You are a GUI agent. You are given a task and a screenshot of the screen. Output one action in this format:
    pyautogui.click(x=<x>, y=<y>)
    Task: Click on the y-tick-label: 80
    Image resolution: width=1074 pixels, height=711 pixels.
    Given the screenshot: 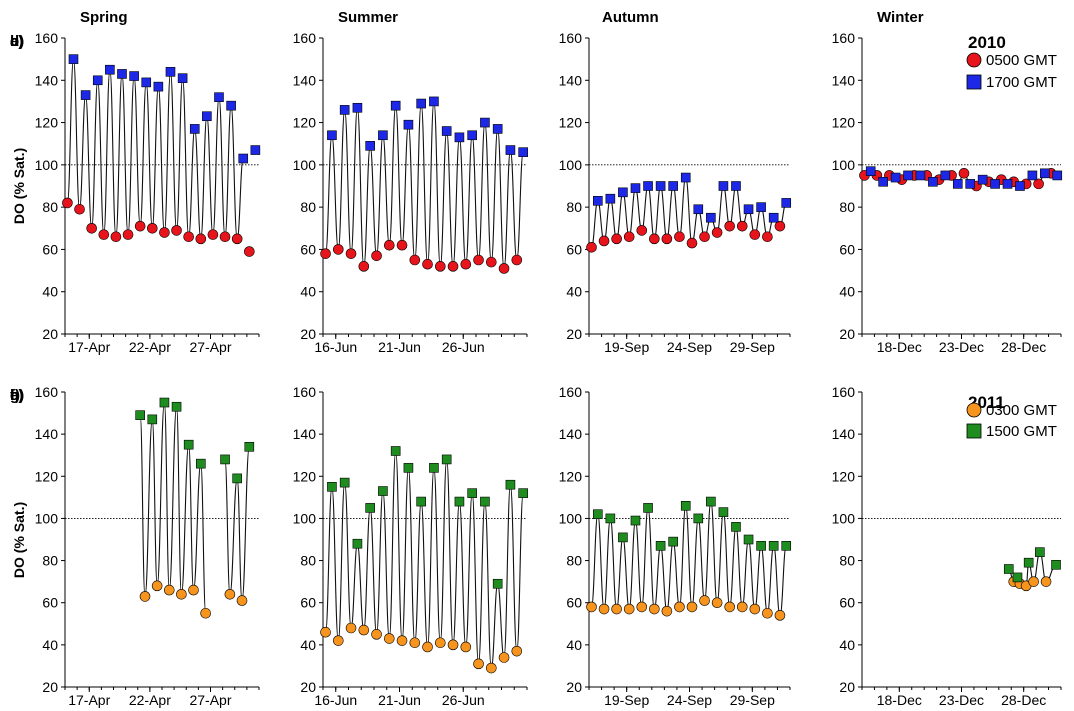 What is the action you would take?
    pyautogui.click(x=50, y=207)
    